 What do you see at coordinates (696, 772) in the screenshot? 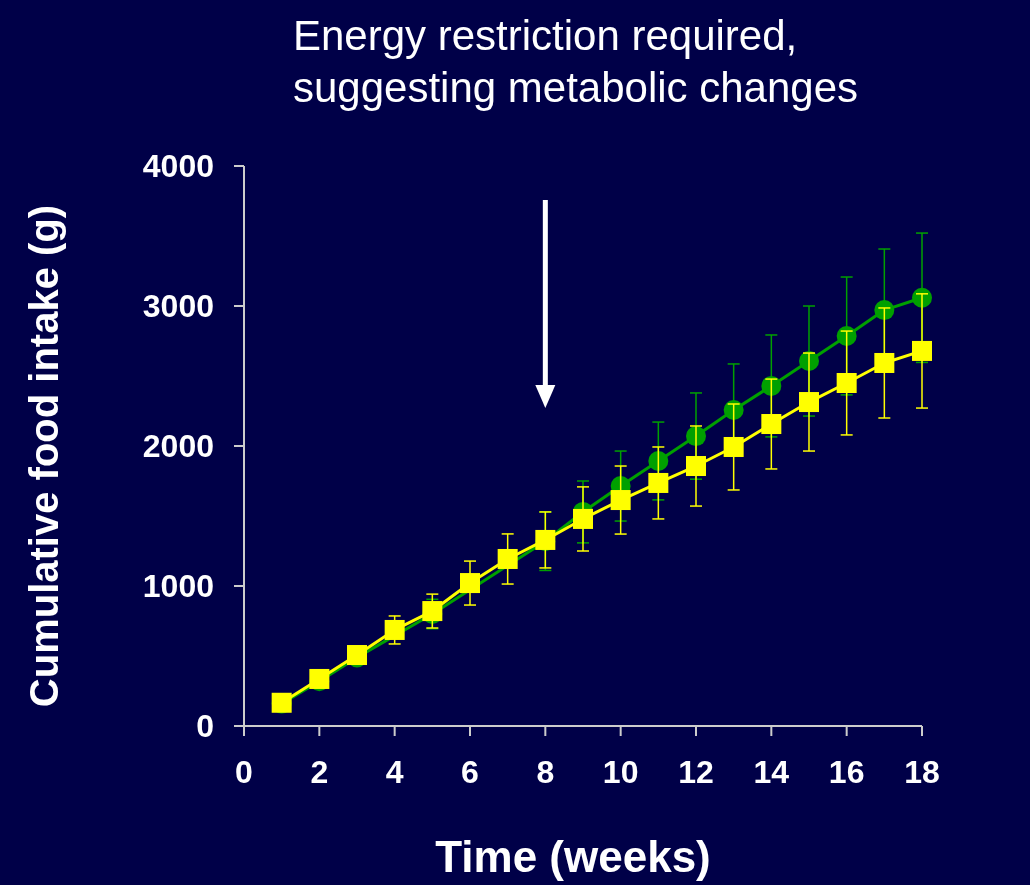
I see `x-tick-label: 12` at bounding box center [696, 772].